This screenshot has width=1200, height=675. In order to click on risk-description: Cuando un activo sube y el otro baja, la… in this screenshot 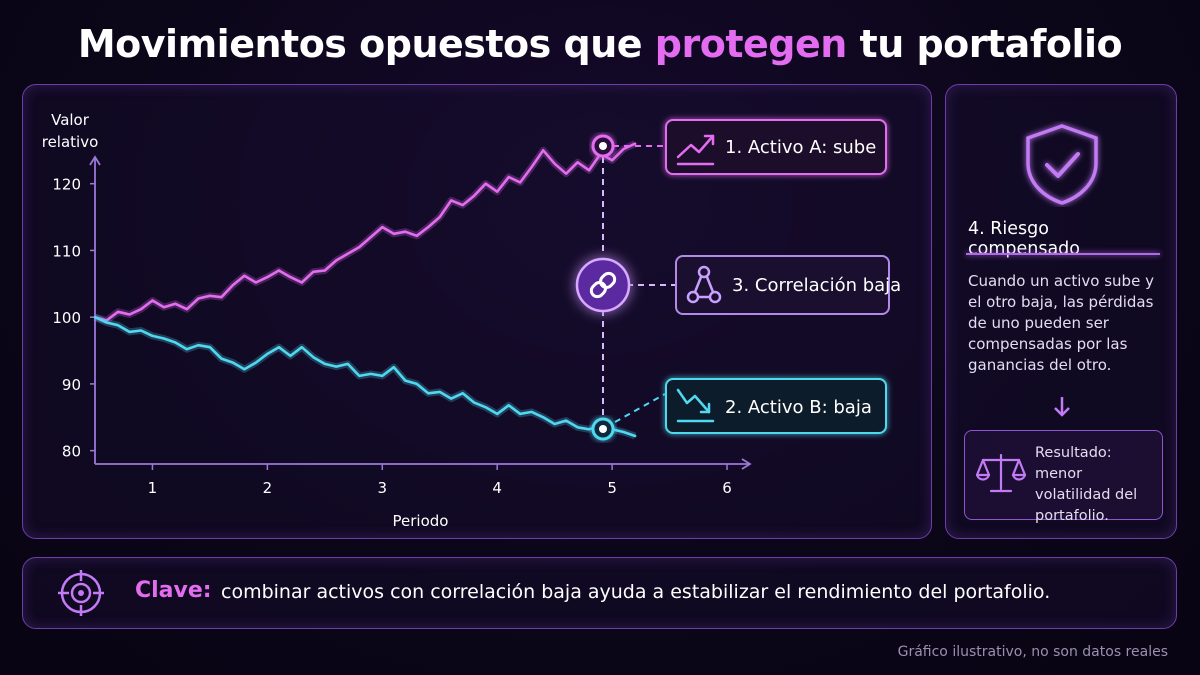, I will do `click(1061, 323)`.